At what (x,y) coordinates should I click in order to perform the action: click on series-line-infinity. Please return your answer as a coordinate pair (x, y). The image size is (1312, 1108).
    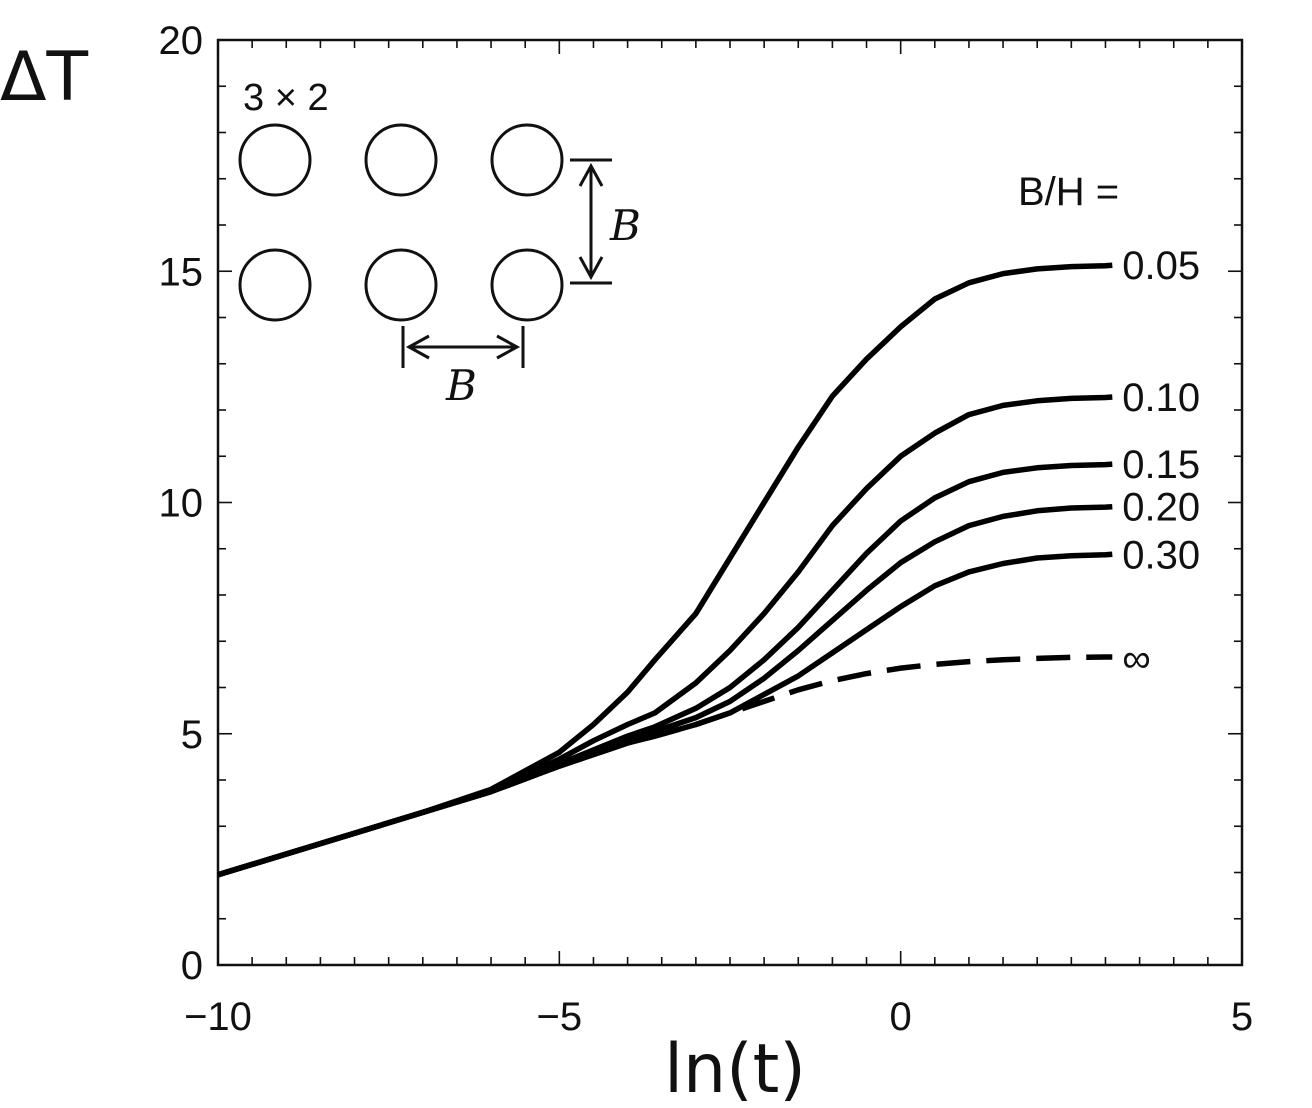
    Looking at the image, I should click on (665, 766).